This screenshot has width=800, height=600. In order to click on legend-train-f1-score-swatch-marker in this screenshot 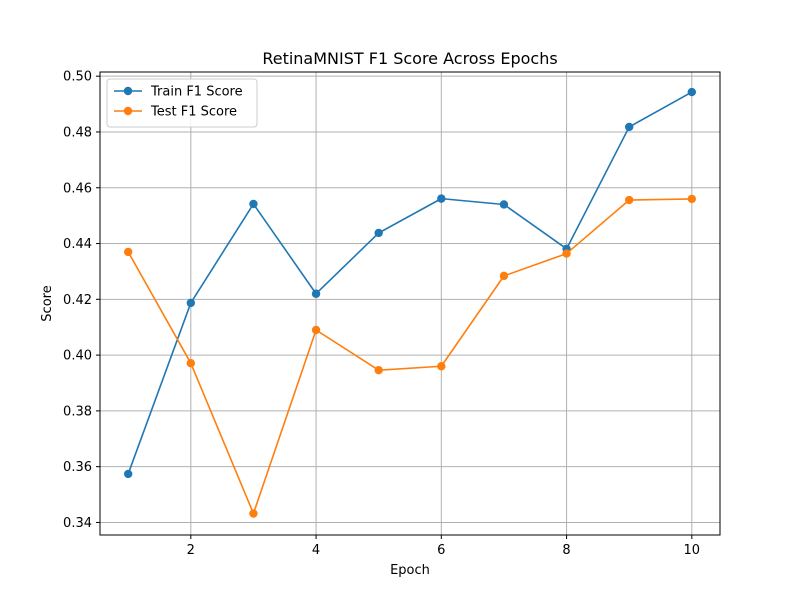, I will do `click(128, 91)`.